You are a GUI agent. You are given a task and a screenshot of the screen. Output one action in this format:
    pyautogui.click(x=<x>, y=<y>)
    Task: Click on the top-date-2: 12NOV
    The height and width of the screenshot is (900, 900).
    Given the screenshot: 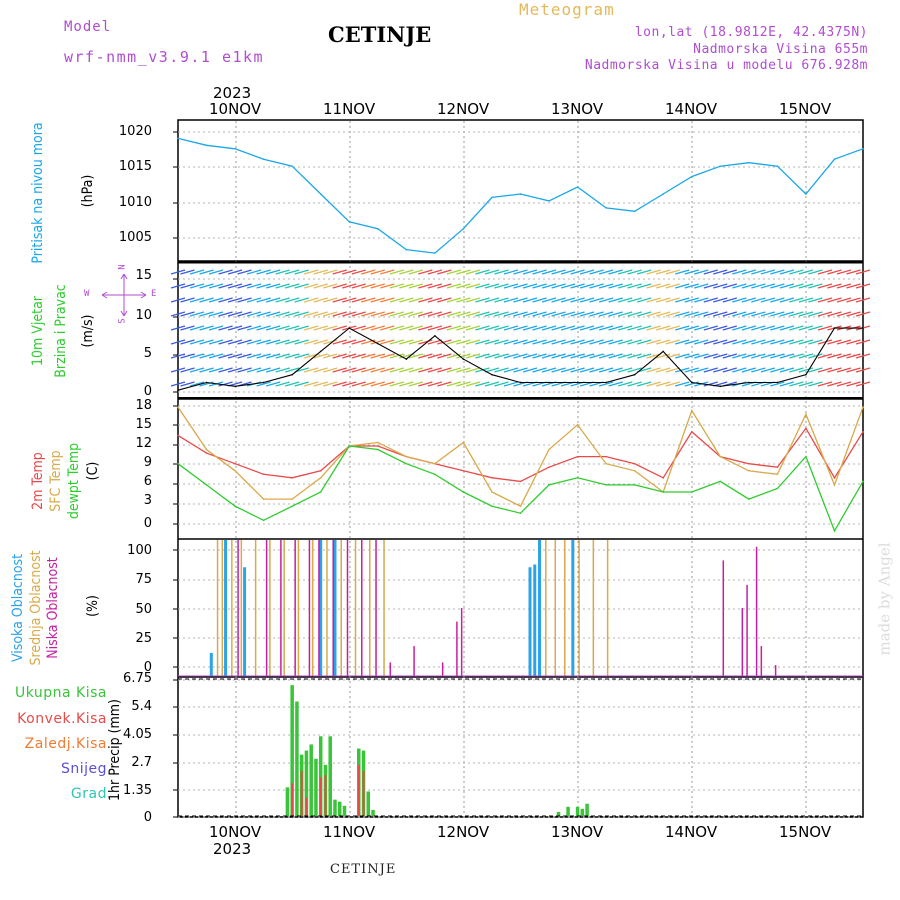 What is the action you would take?
    pyautogui.click(x=463, y=109)
    